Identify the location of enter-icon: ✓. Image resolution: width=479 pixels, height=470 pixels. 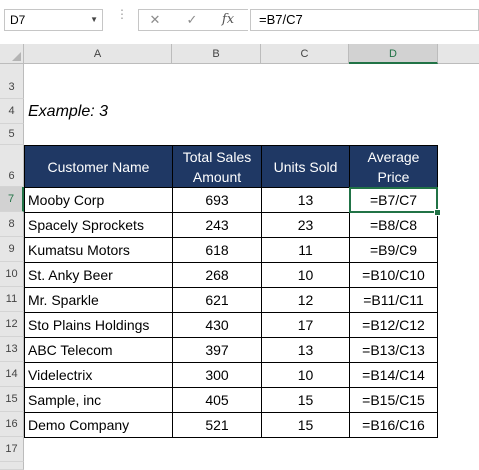
(192, 19).